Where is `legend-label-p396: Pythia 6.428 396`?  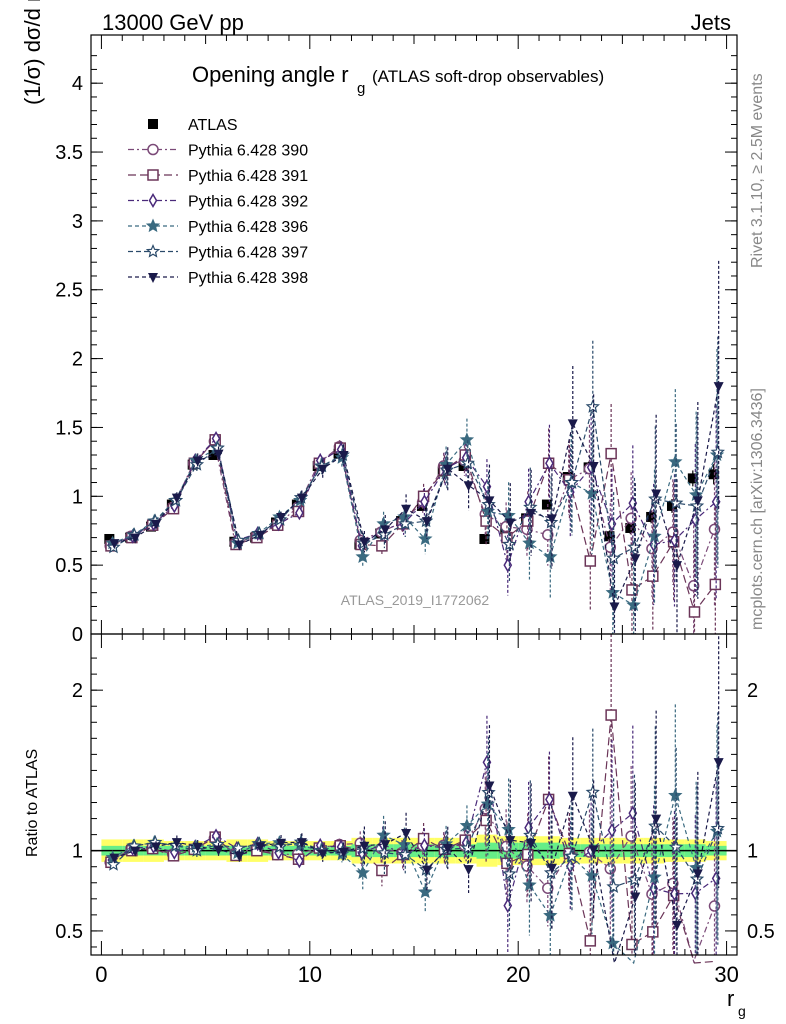 legend-label-p396: Pythia 6.428 396 is located at coordinates (248, 227).